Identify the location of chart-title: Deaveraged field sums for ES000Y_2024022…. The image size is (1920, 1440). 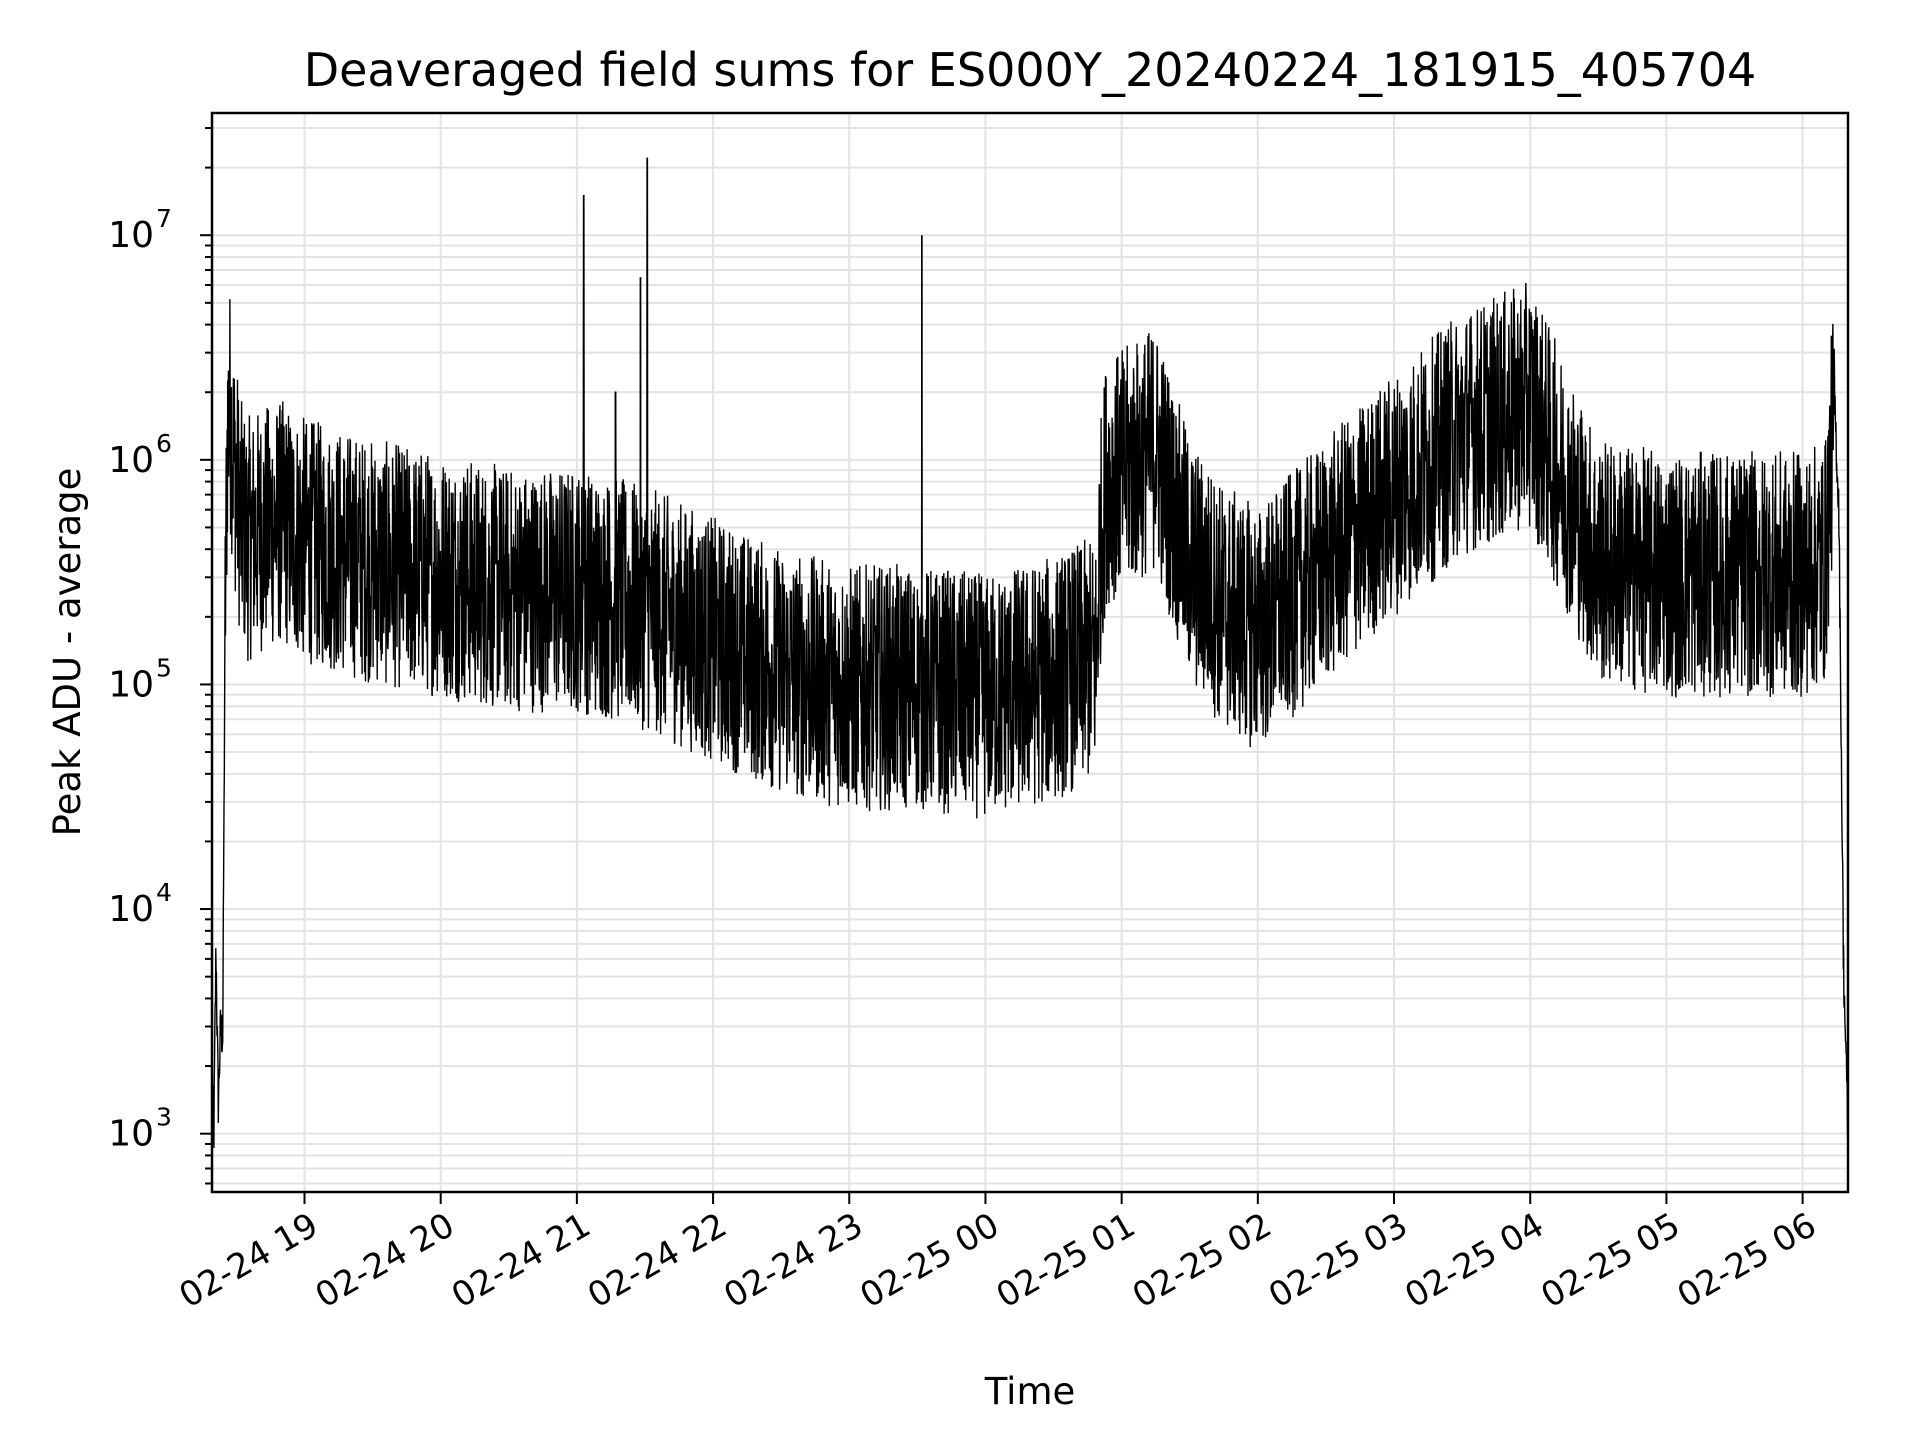
(1030, 70).